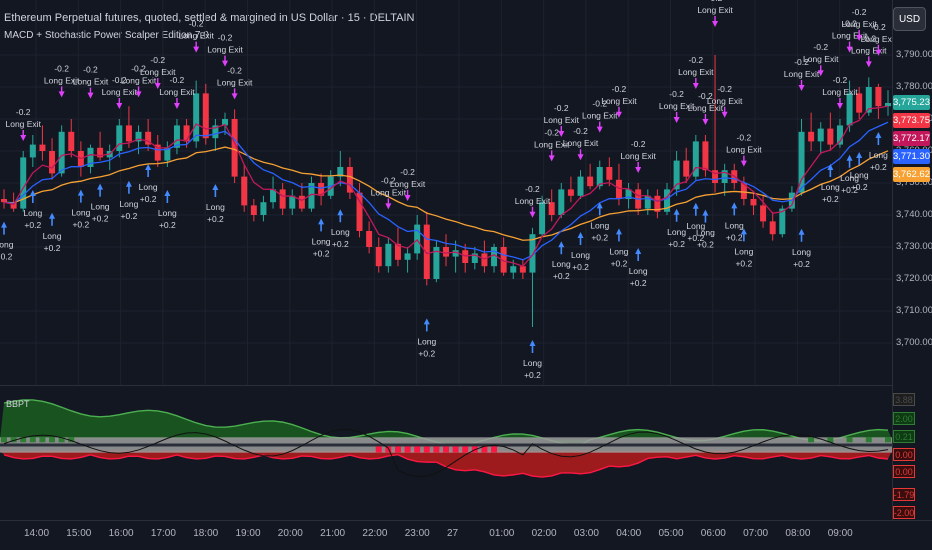 This screenshot has width=932, height=550. I want to click on time-tick: 06:00, so click(713, 533).